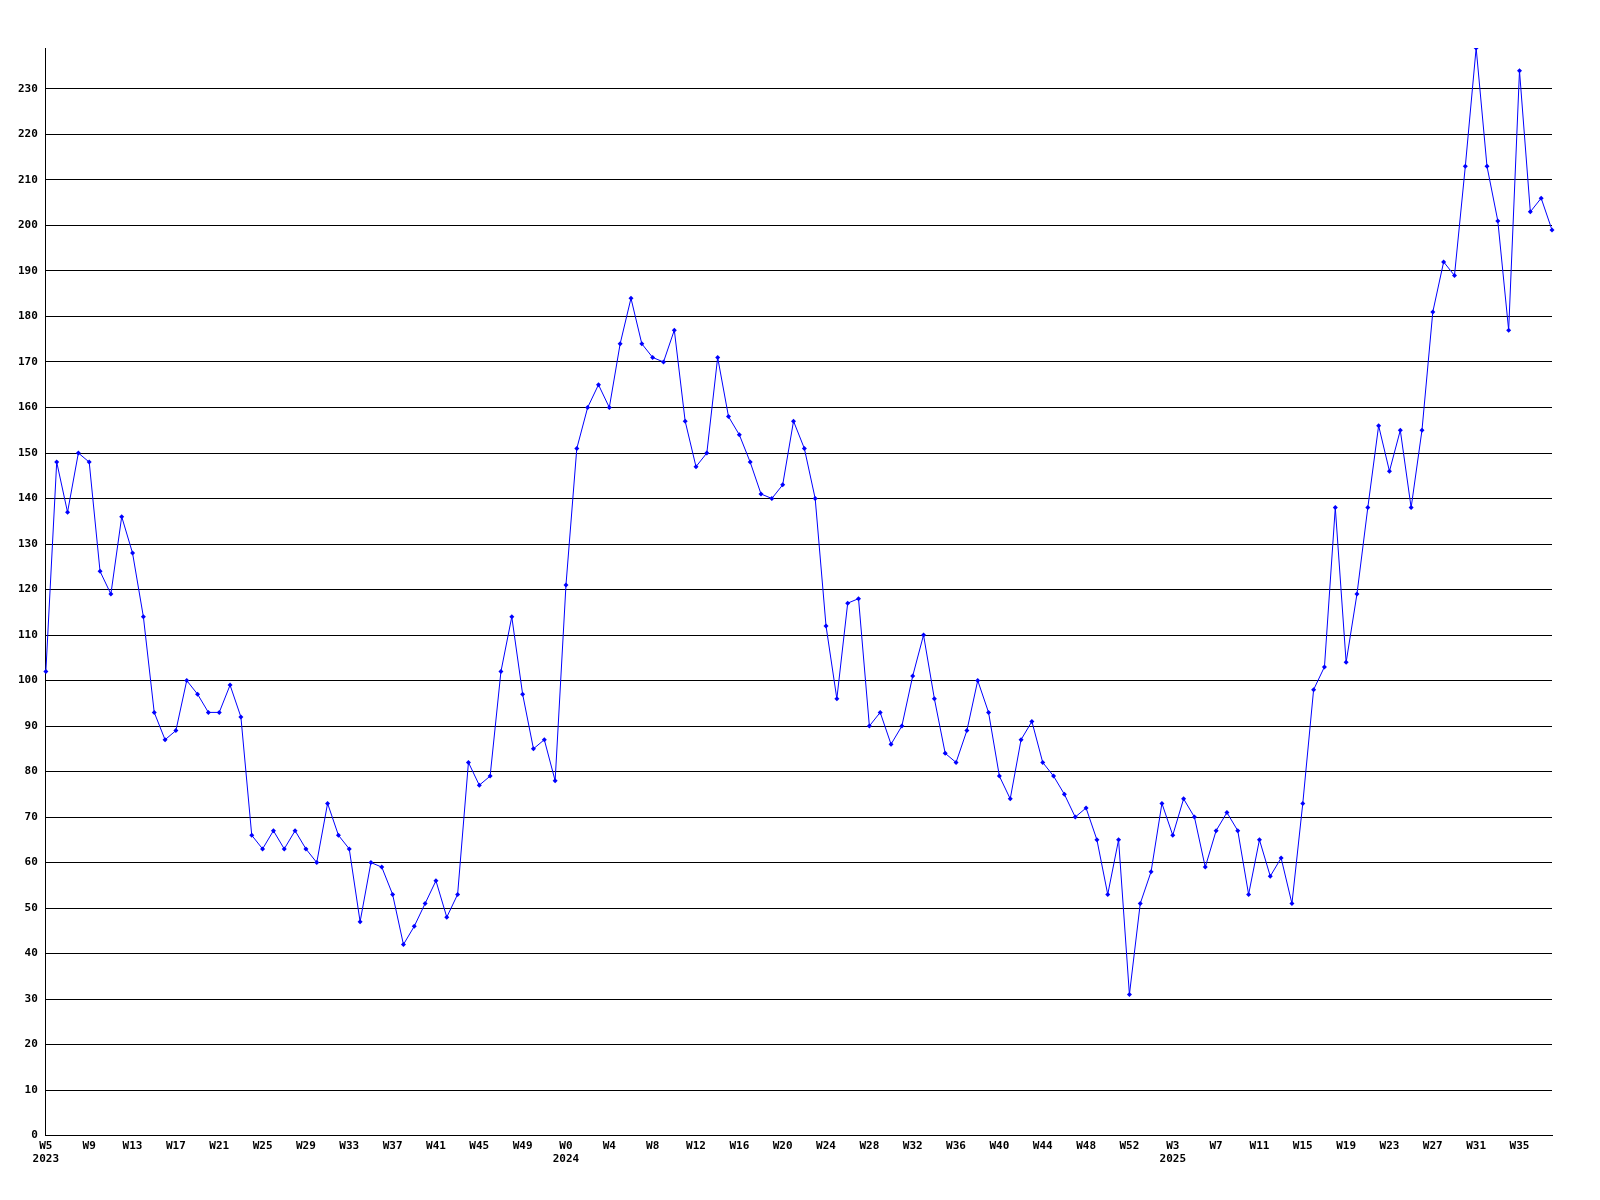  What do you see at coordinates (219, 1146) in the screenshot?
I see `x-tick-label: W21` at bounding box center [219, 1146].